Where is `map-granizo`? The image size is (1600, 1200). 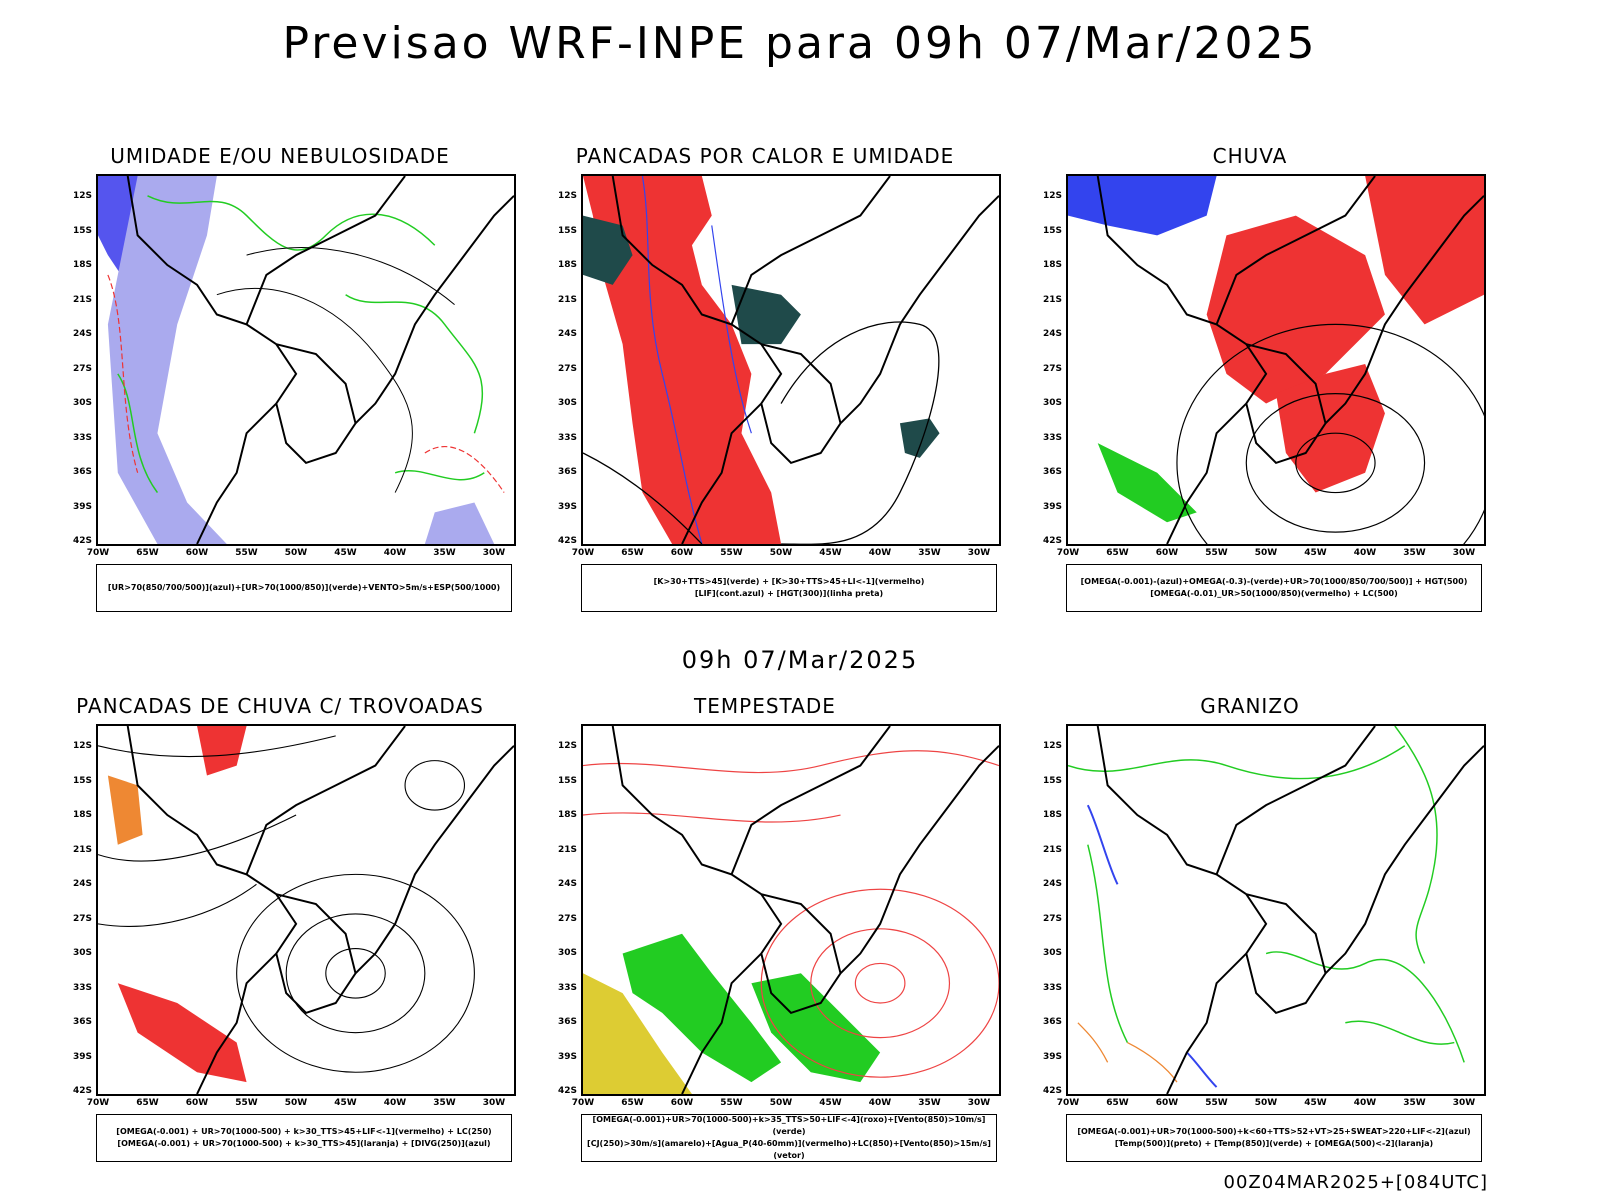
map-granizo is located at coordinates (1276, 910).